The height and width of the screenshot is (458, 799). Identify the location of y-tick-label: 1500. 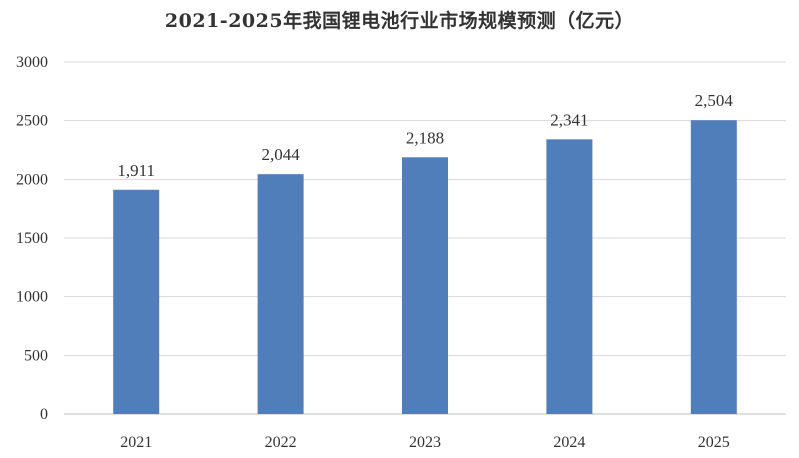
(32, 238).